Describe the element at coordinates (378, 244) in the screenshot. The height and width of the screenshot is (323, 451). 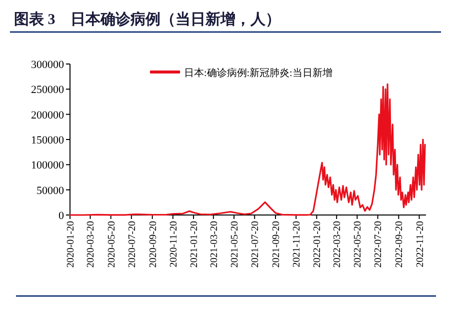
I see `x-tick-label: 2022-07-20` at that location.